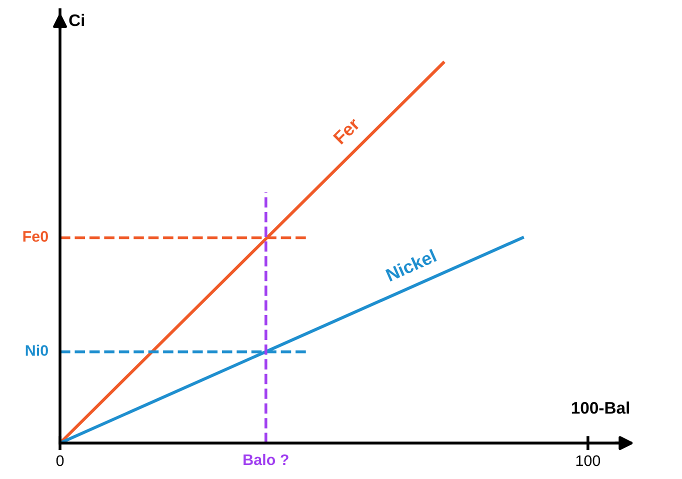 This screenshot has width=682, height=479. What do you see at coordinates (588, 460) in the screenshot?
I see `x-tick-label: 100` at bounding box center [588, 460].